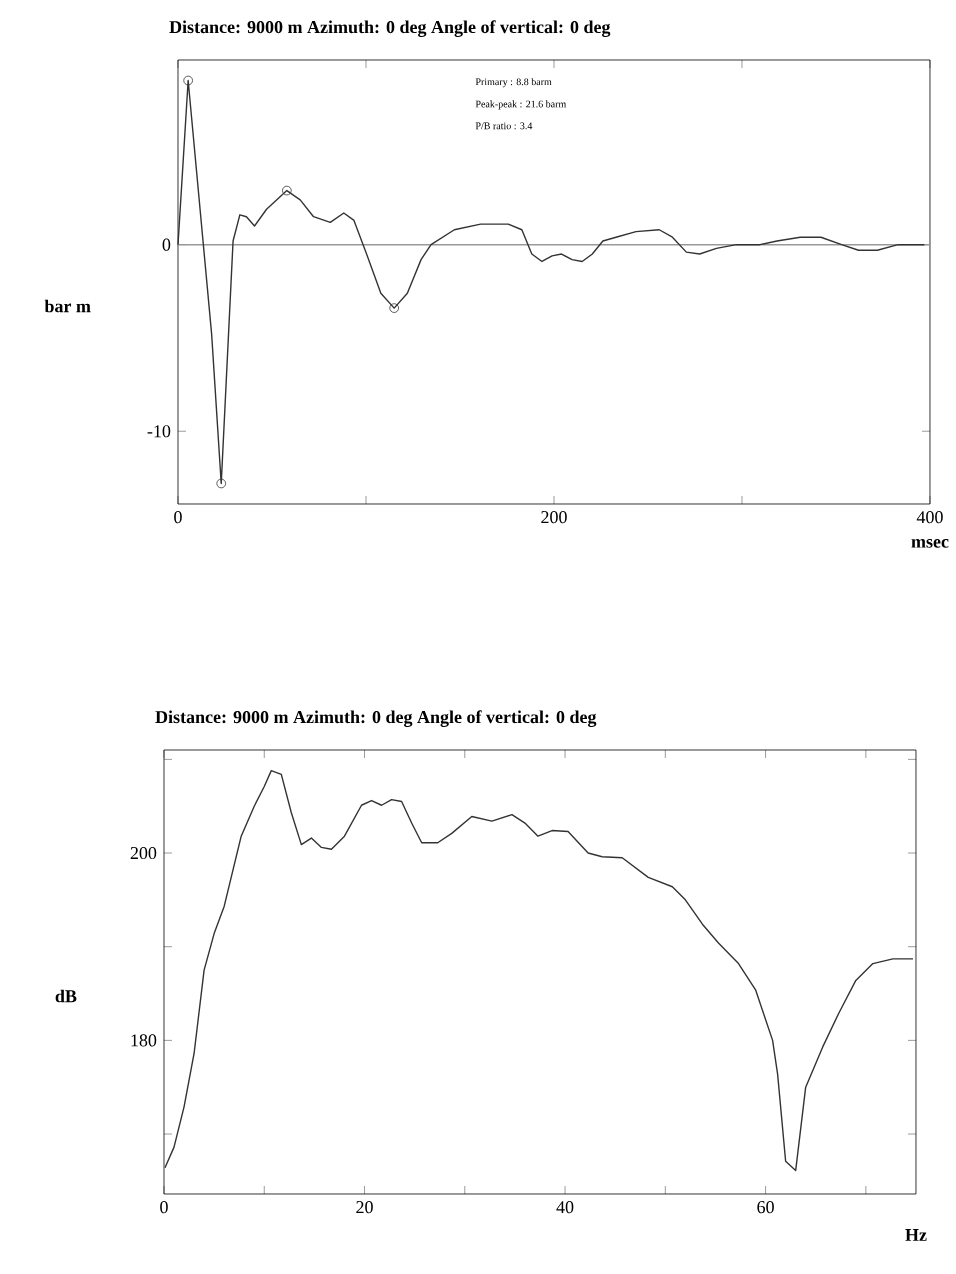  What do you see at coordinates (178, 517) in the screenshot?
I see `x-tick-label: 0` at bounding box center [178, 517].